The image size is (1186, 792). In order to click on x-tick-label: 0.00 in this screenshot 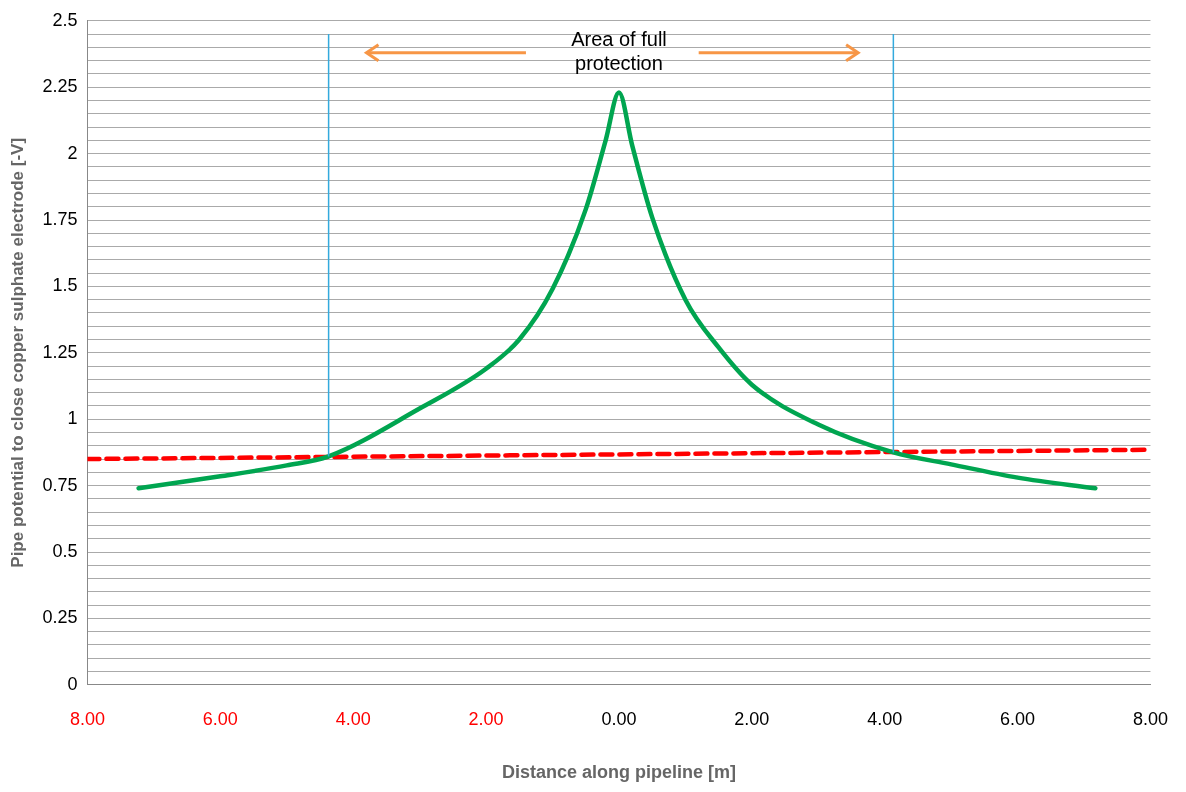, I will do `click(619, 718)`.